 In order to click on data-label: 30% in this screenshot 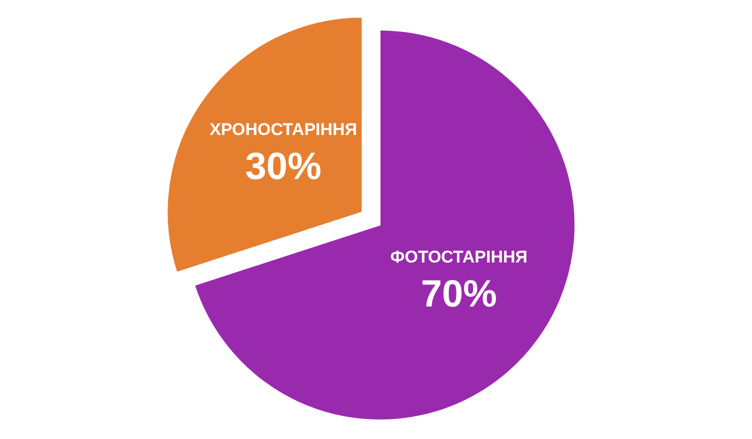, I will do `click(283, 167)`.